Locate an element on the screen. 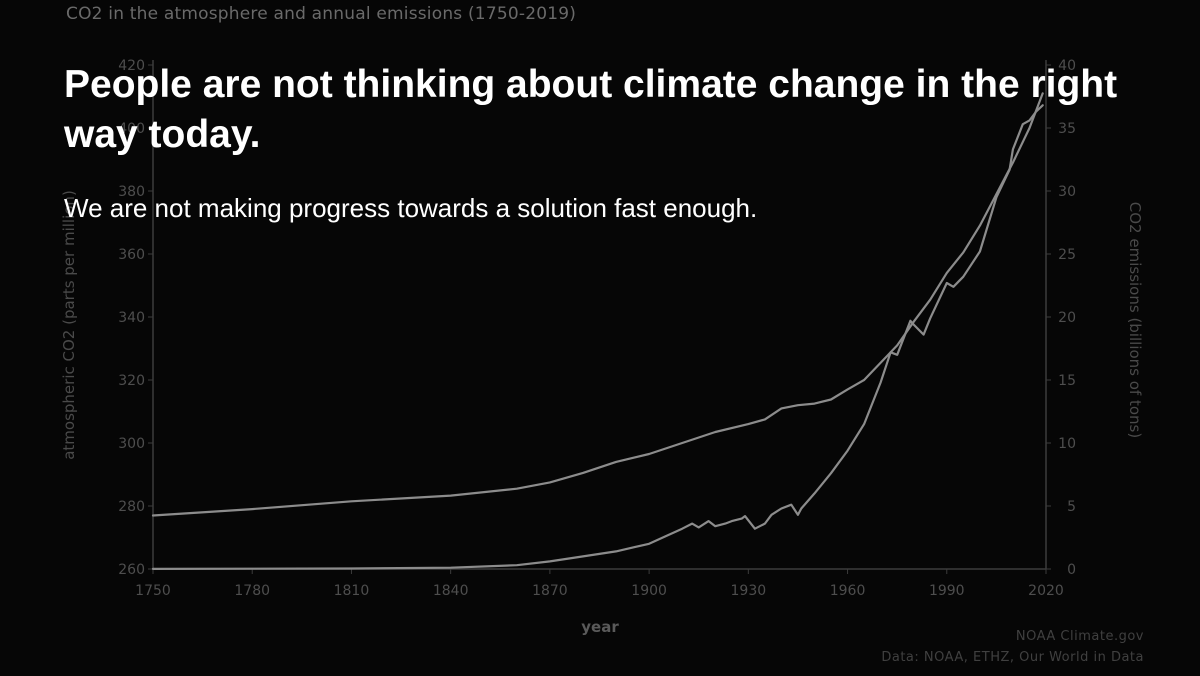 The width and height of the screenshot is (1200, 676). x-tick-label: 1750 is located at coordinates (153, 591).